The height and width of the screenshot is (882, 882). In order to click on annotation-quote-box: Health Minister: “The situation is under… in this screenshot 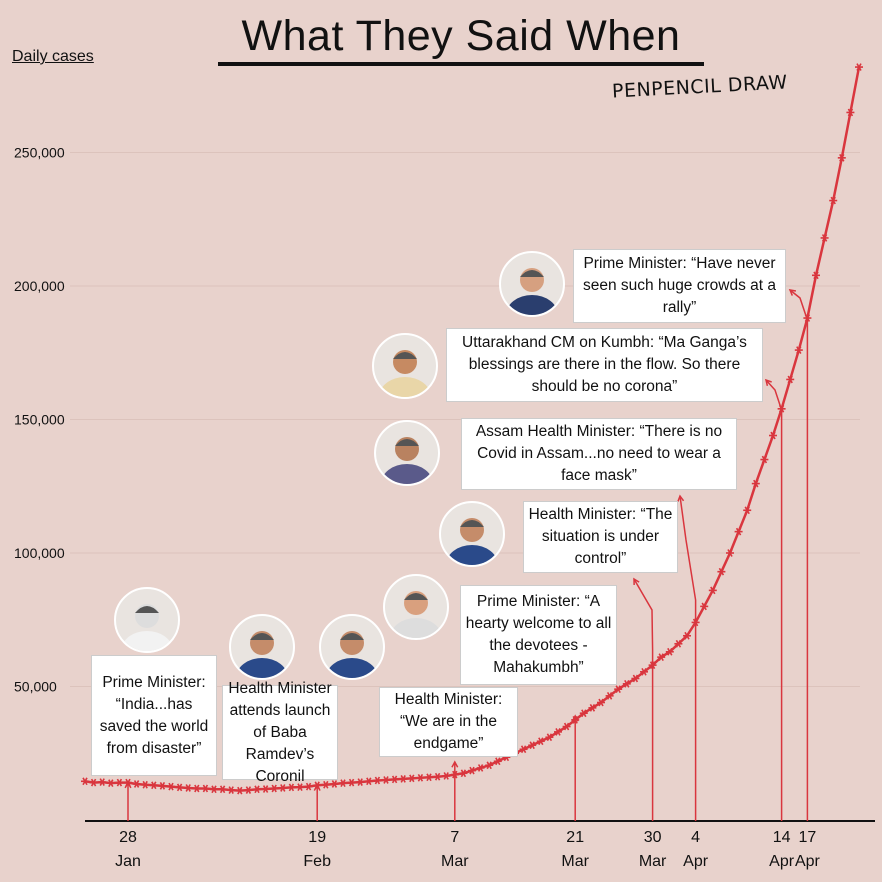, I will do `click(600, 537)`.